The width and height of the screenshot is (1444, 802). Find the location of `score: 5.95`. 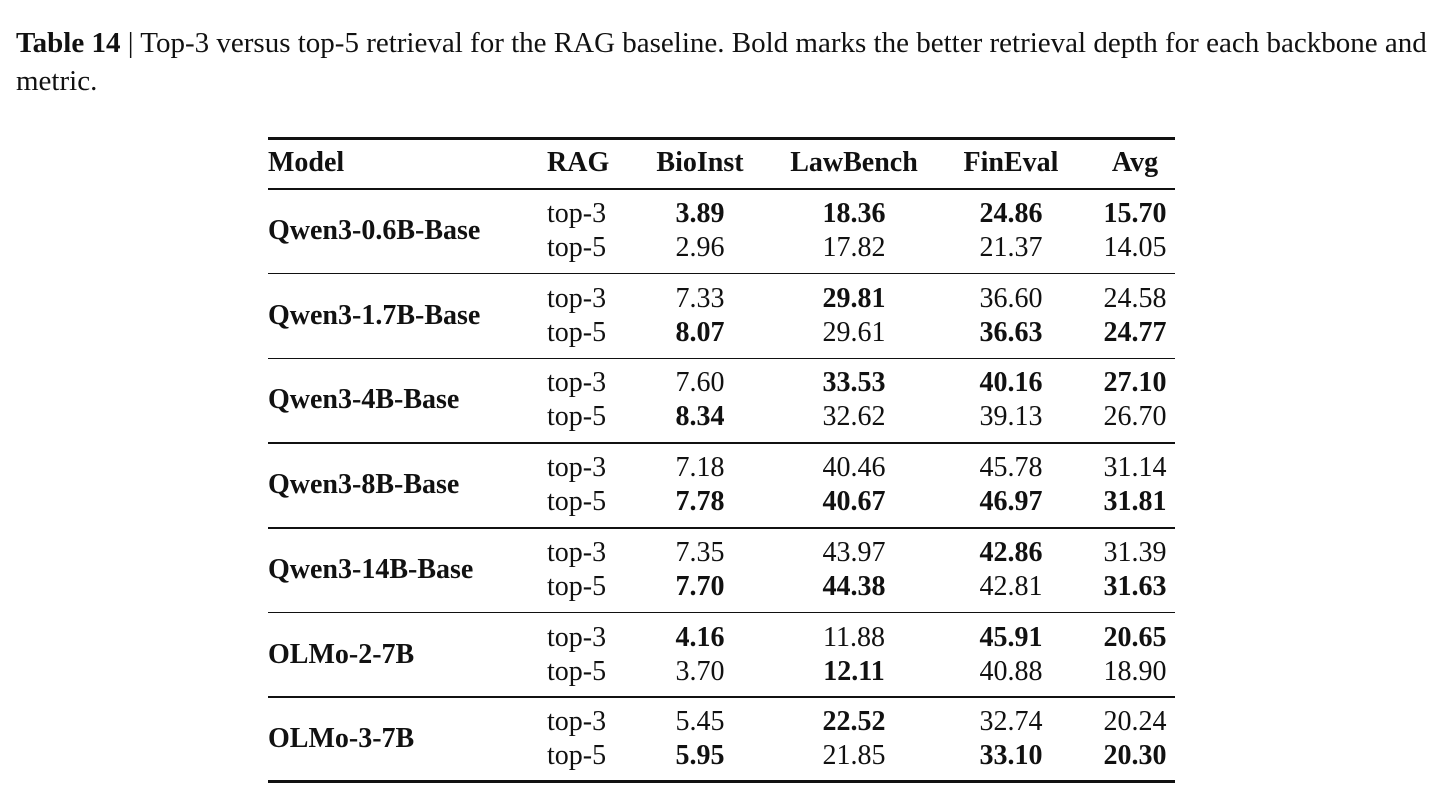

score: 5.95 is located at coordinates (700, 756).